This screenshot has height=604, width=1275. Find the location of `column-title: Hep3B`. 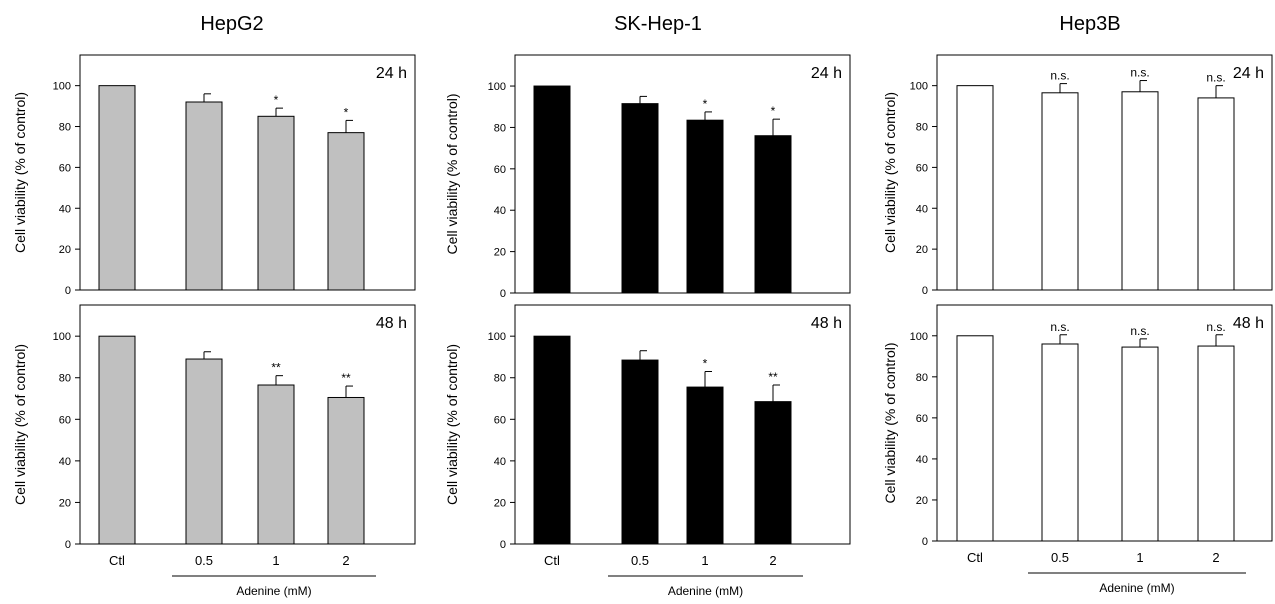

column-title: Hep3B is located at coordinates (1089, 24).